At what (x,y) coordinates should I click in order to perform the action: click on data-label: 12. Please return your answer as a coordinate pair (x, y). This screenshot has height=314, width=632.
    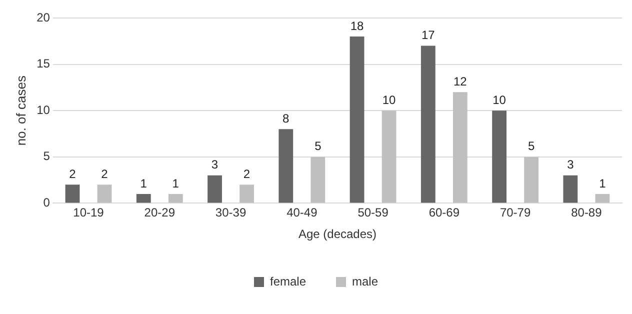
    Looking at the image, I should click on (460, 81).